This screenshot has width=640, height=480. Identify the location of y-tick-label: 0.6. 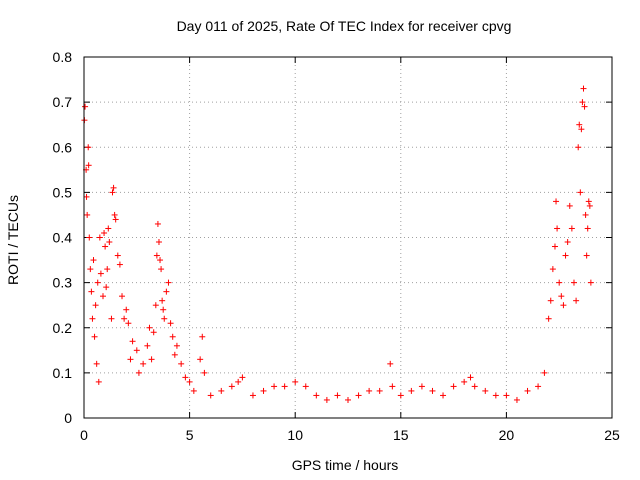
(63, 147).